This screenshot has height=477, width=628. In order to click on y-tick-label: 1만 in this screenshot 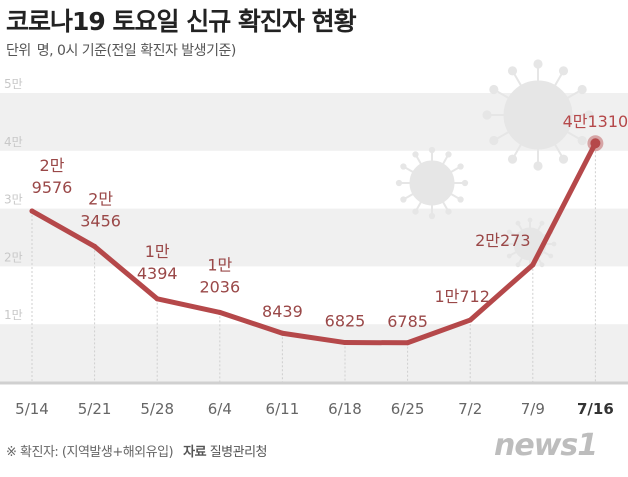, I will do `click(13, 315)`.